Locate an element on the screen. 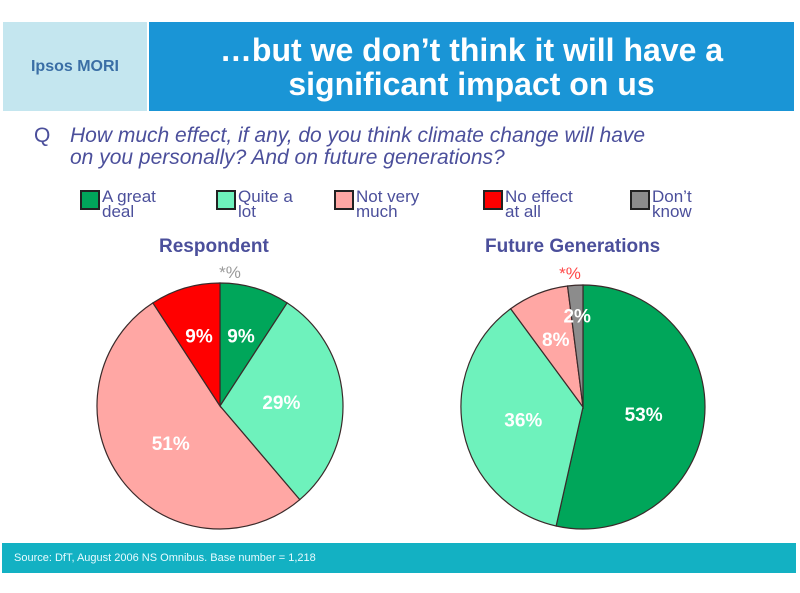  question-marker: Q is located at coordinates (42, 135).